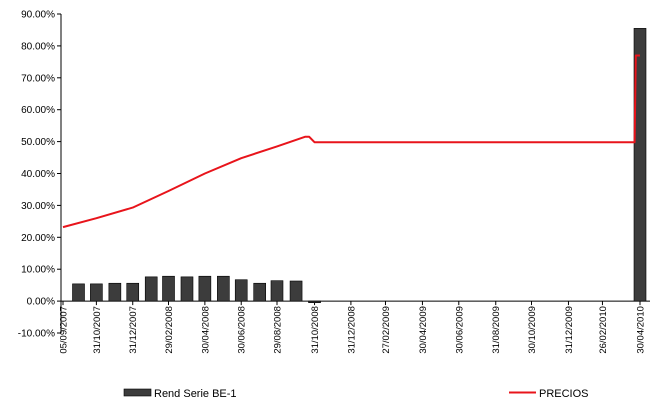 The image size is (650, 404). What do you see at coordinates (195, 394) in the screenshot?
I see `legend-bar-label: Rend Serie BE-1` at bounding box center [195, 394].